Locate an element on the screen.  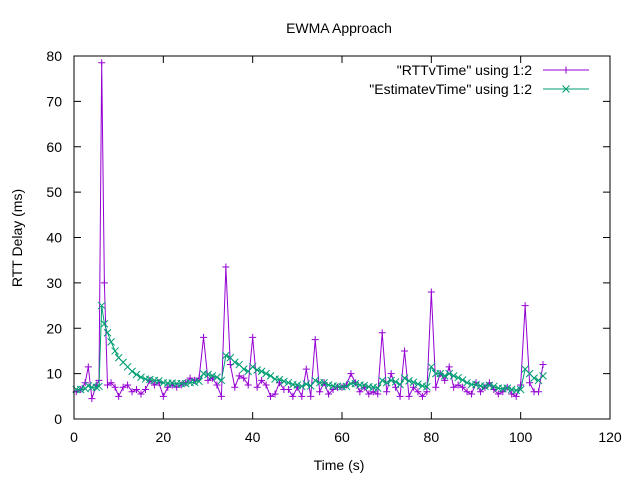
y-axis-label: RTT Delay (ms) is located at coordinates (17, 238).